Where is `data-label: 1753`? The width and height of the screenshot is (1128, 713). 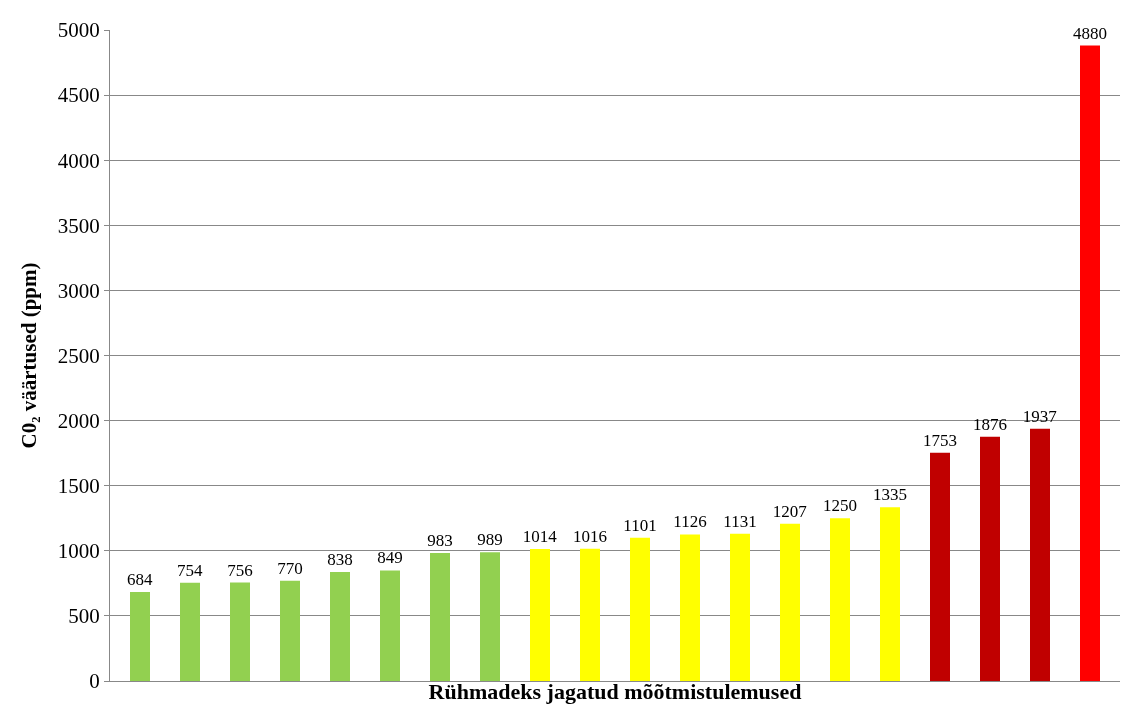
data-label: 1753 is located at coordinates (940, 440).